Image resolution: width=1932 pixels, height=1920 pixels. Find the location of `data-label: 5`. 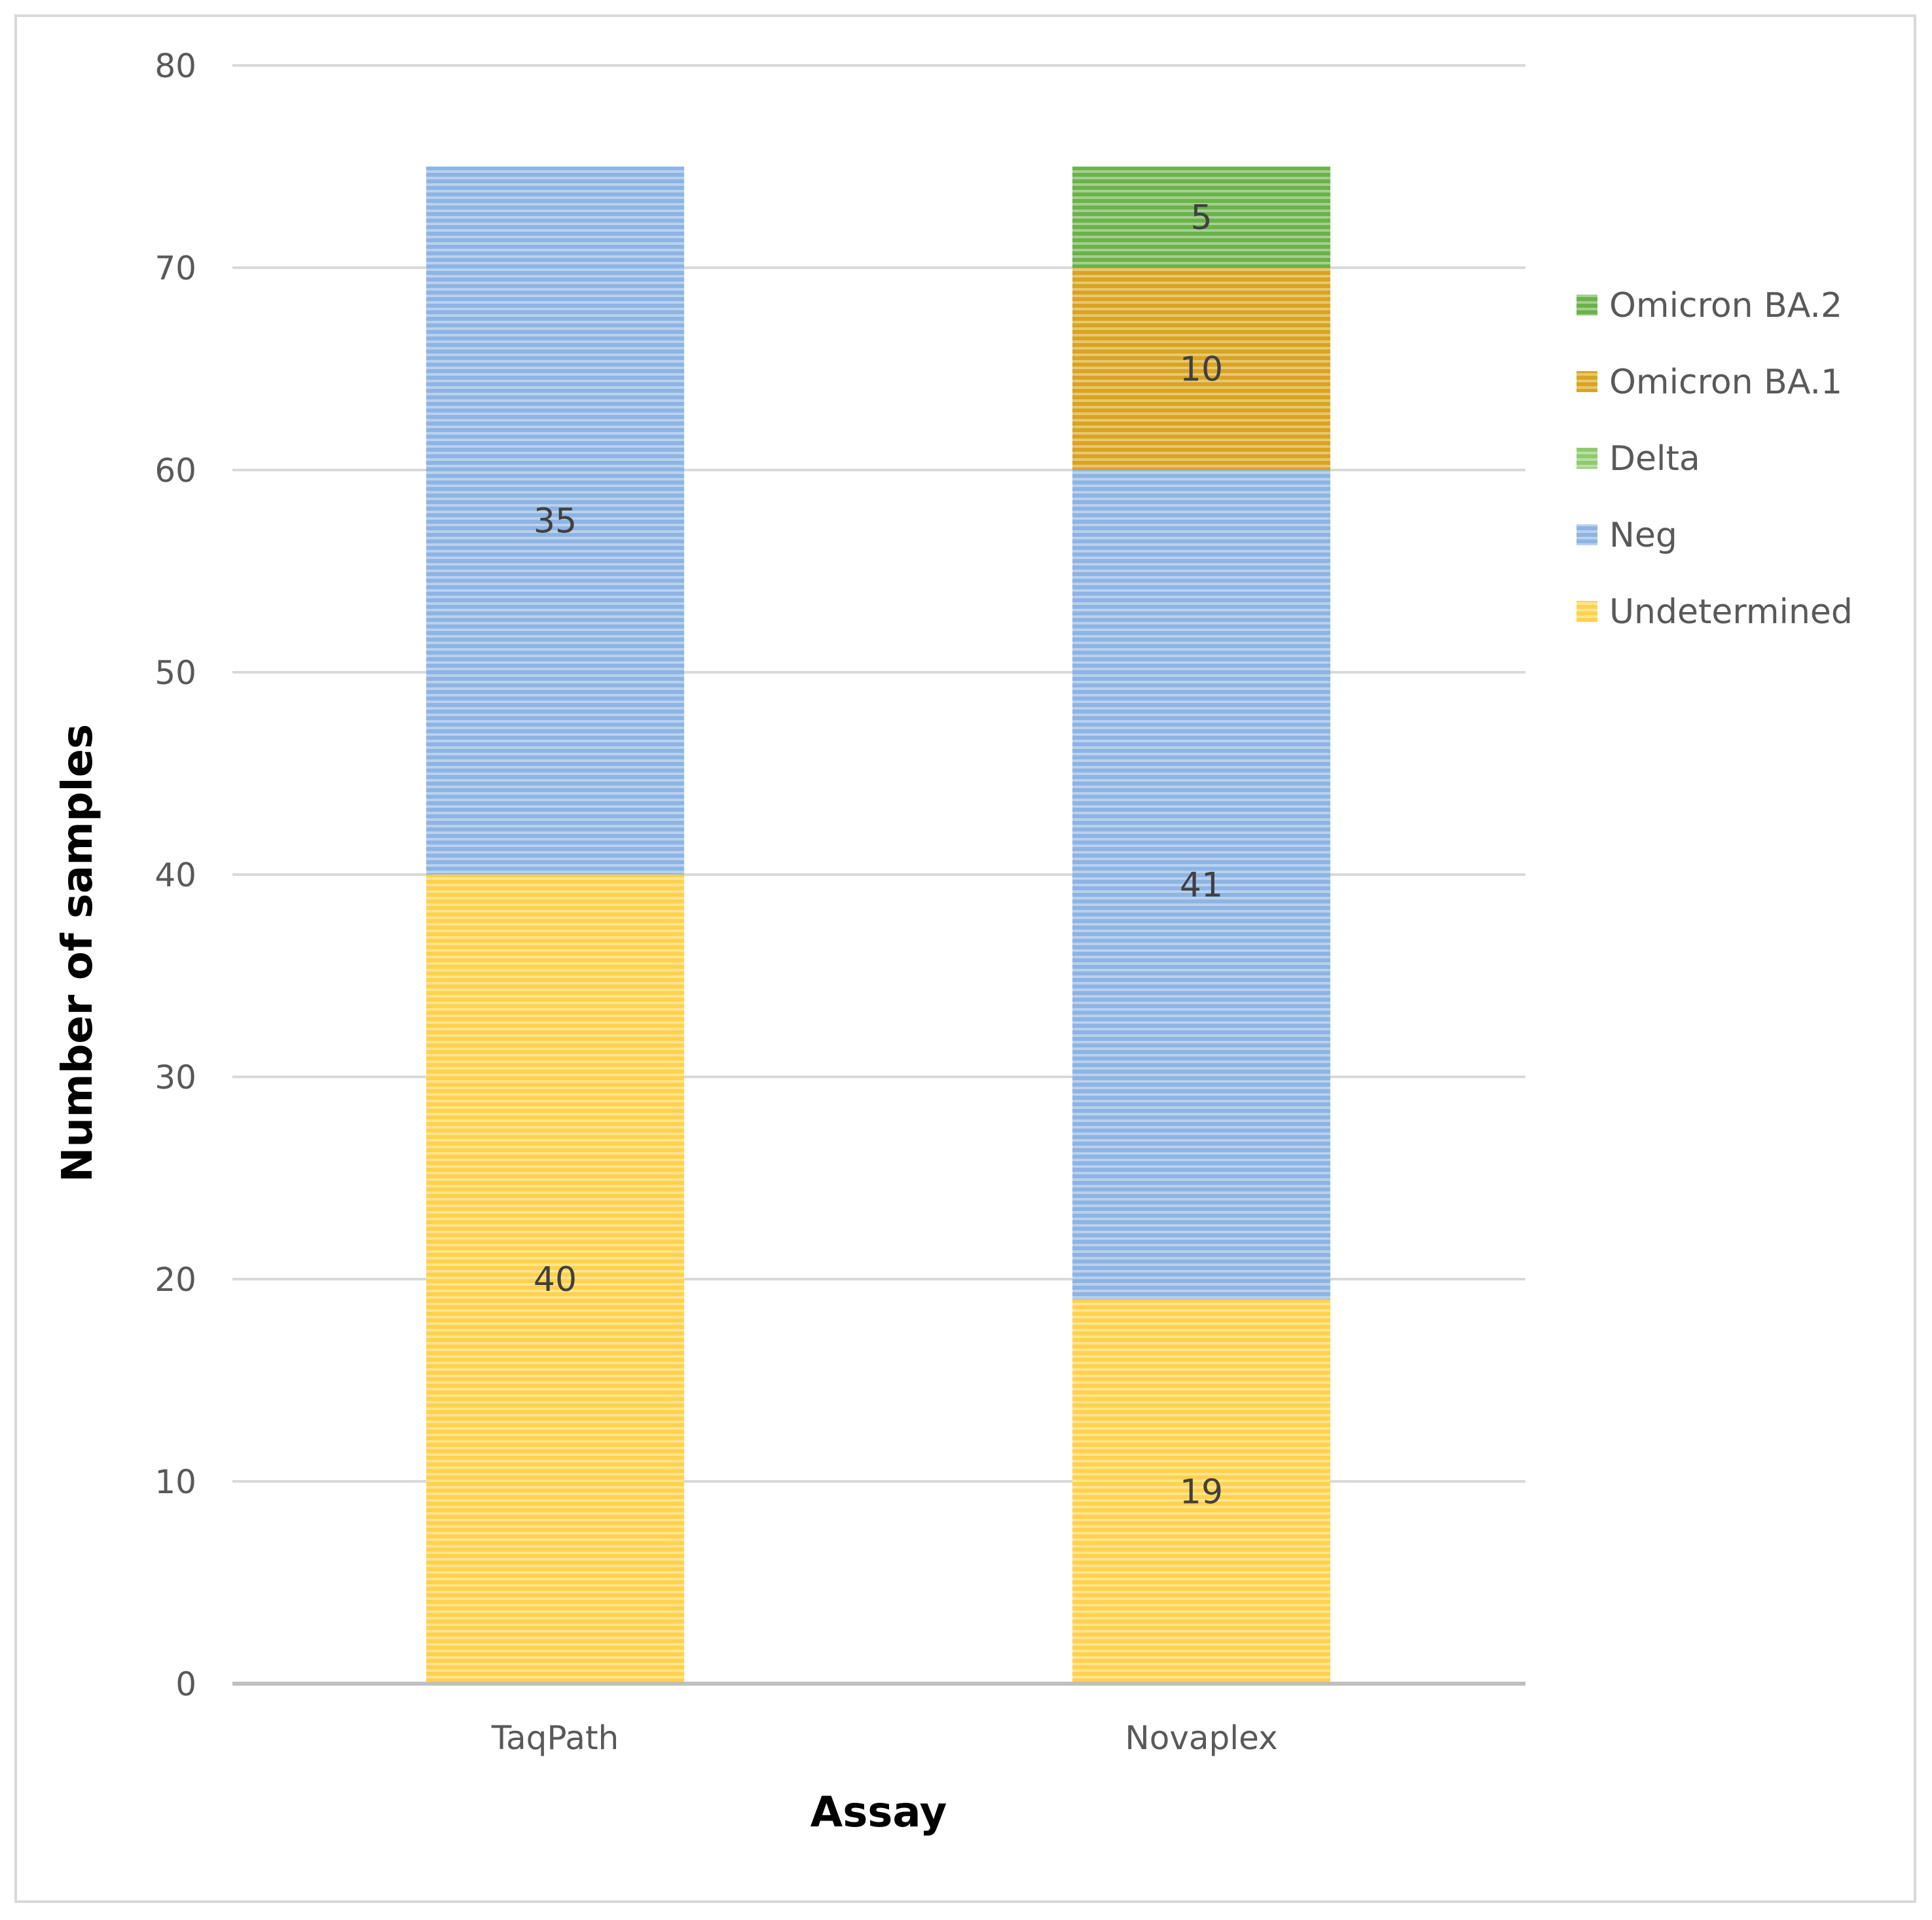

data-label: 5 is located at coordinates (1201, 218).